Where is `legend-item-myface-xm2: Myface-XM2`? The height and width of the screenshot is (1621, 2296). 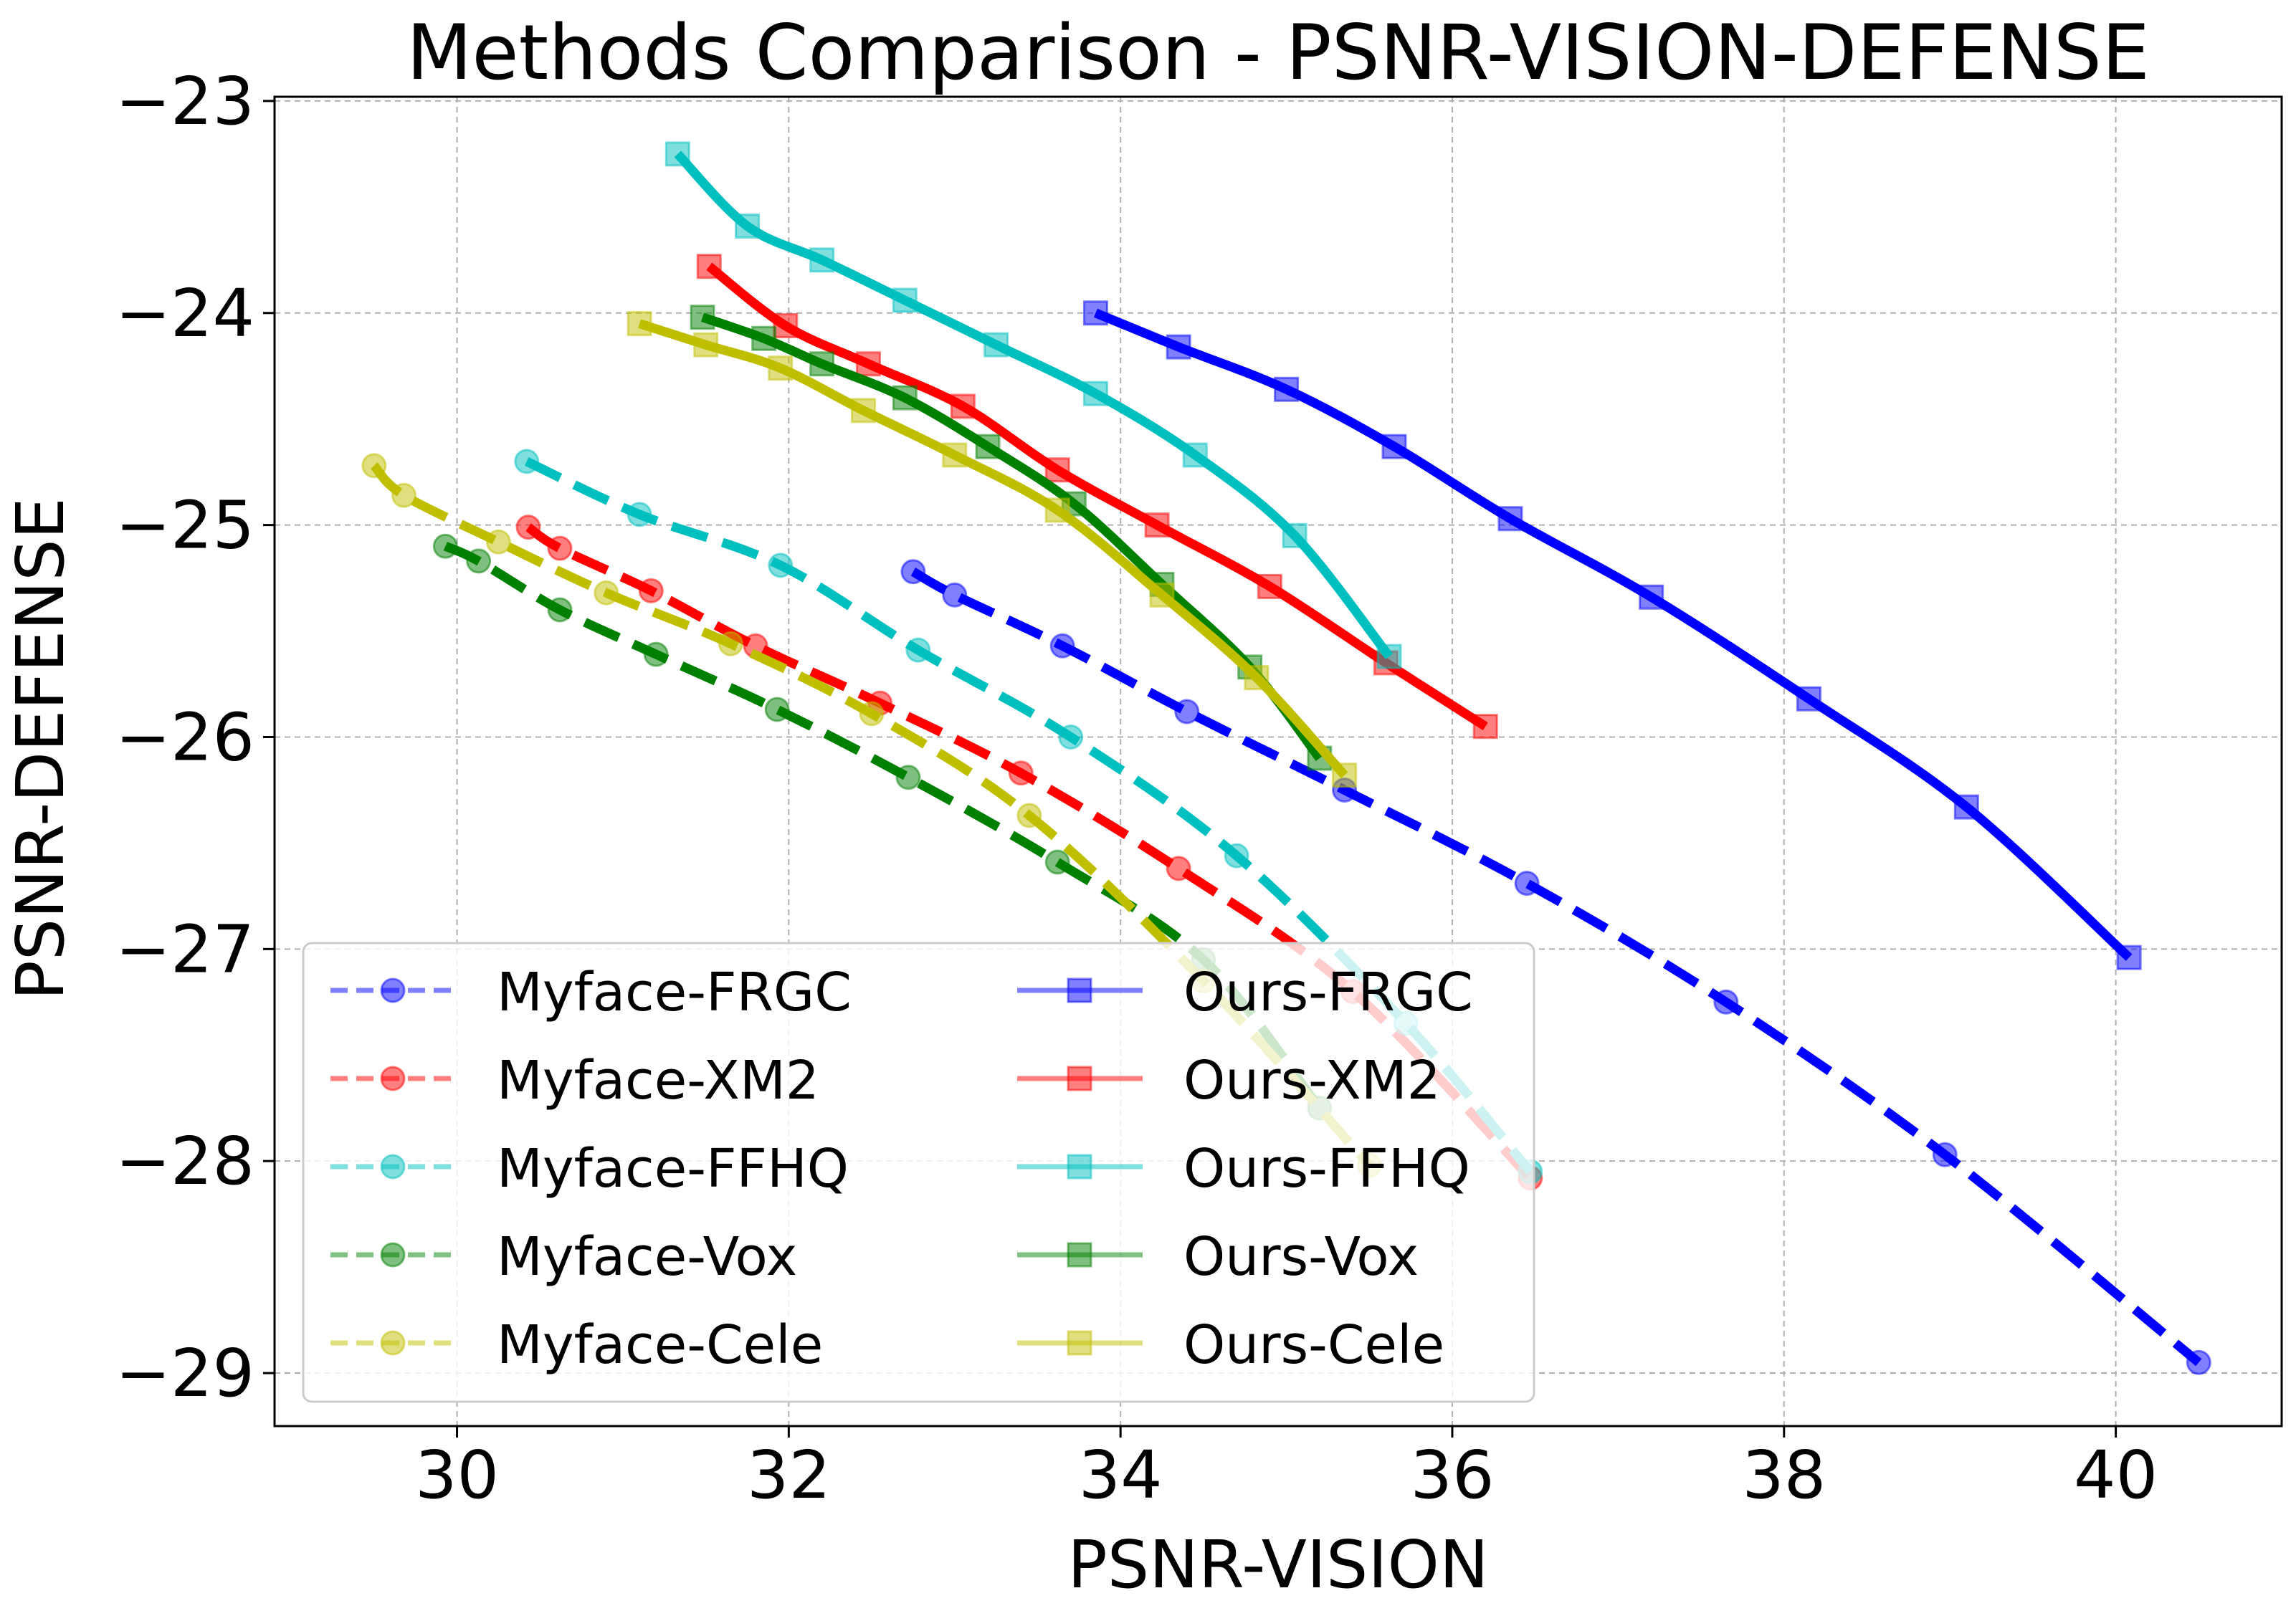 legend-item-myface-xm2: Myface-XM2 is located at coordinates (574, 1081).